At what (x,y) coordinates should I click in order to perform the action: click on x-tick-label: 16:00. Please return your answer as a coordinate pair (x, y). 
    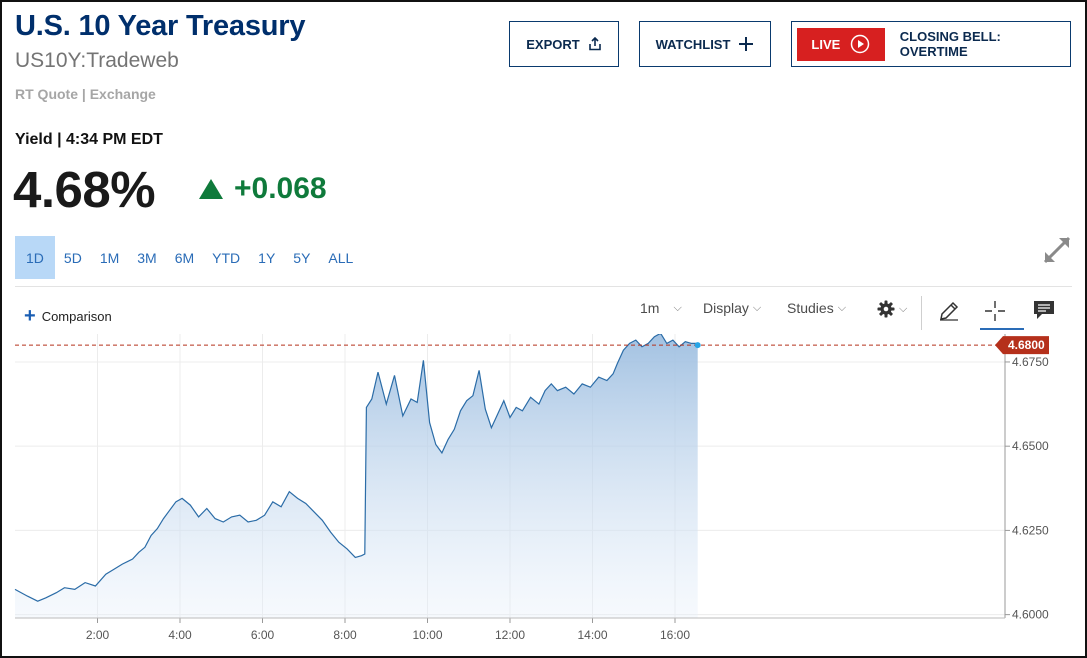
    Looking at the image, I should click on (675, 635).